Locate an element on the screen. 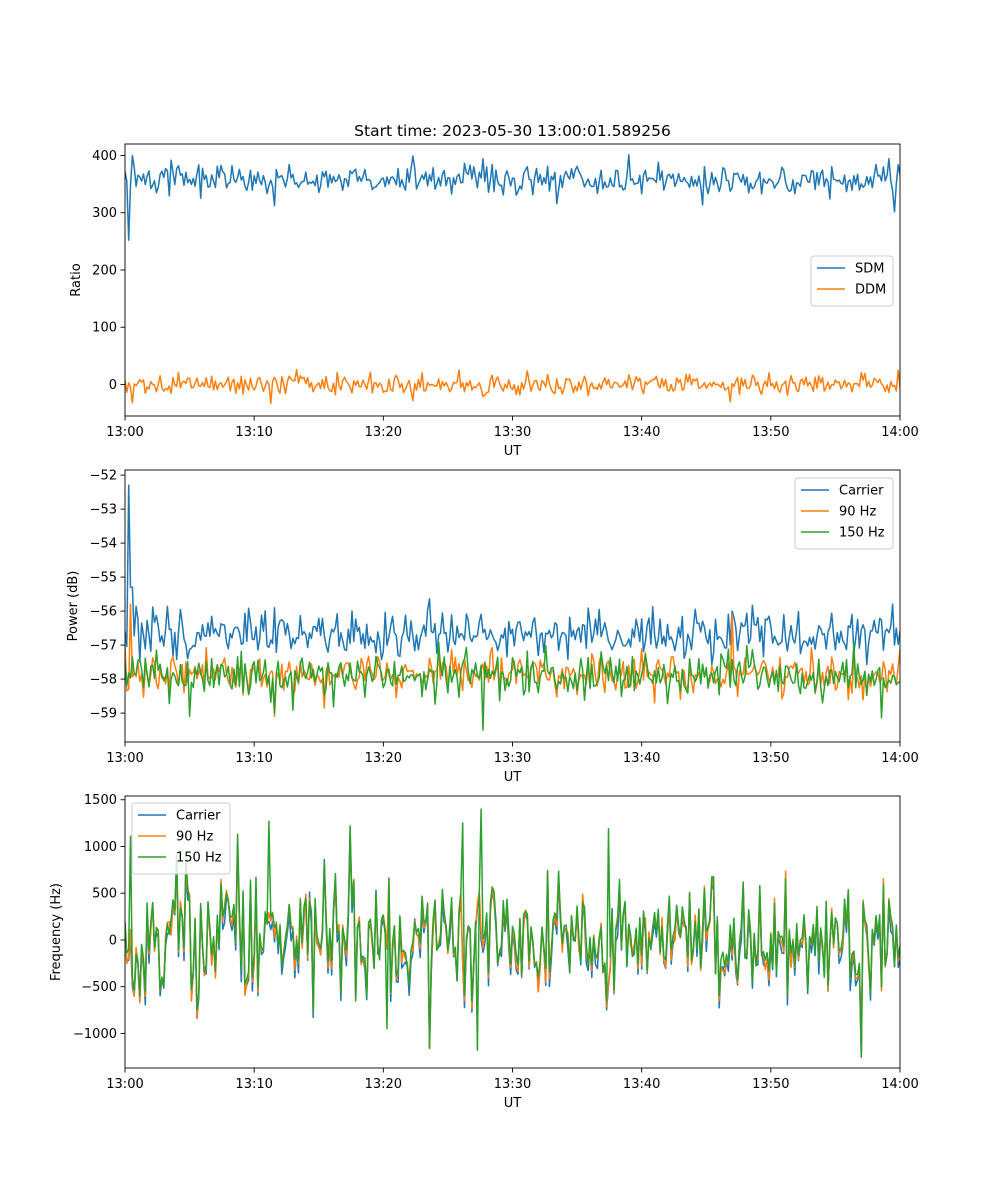  legend-label: DDM is located at coordinates (870, 290).